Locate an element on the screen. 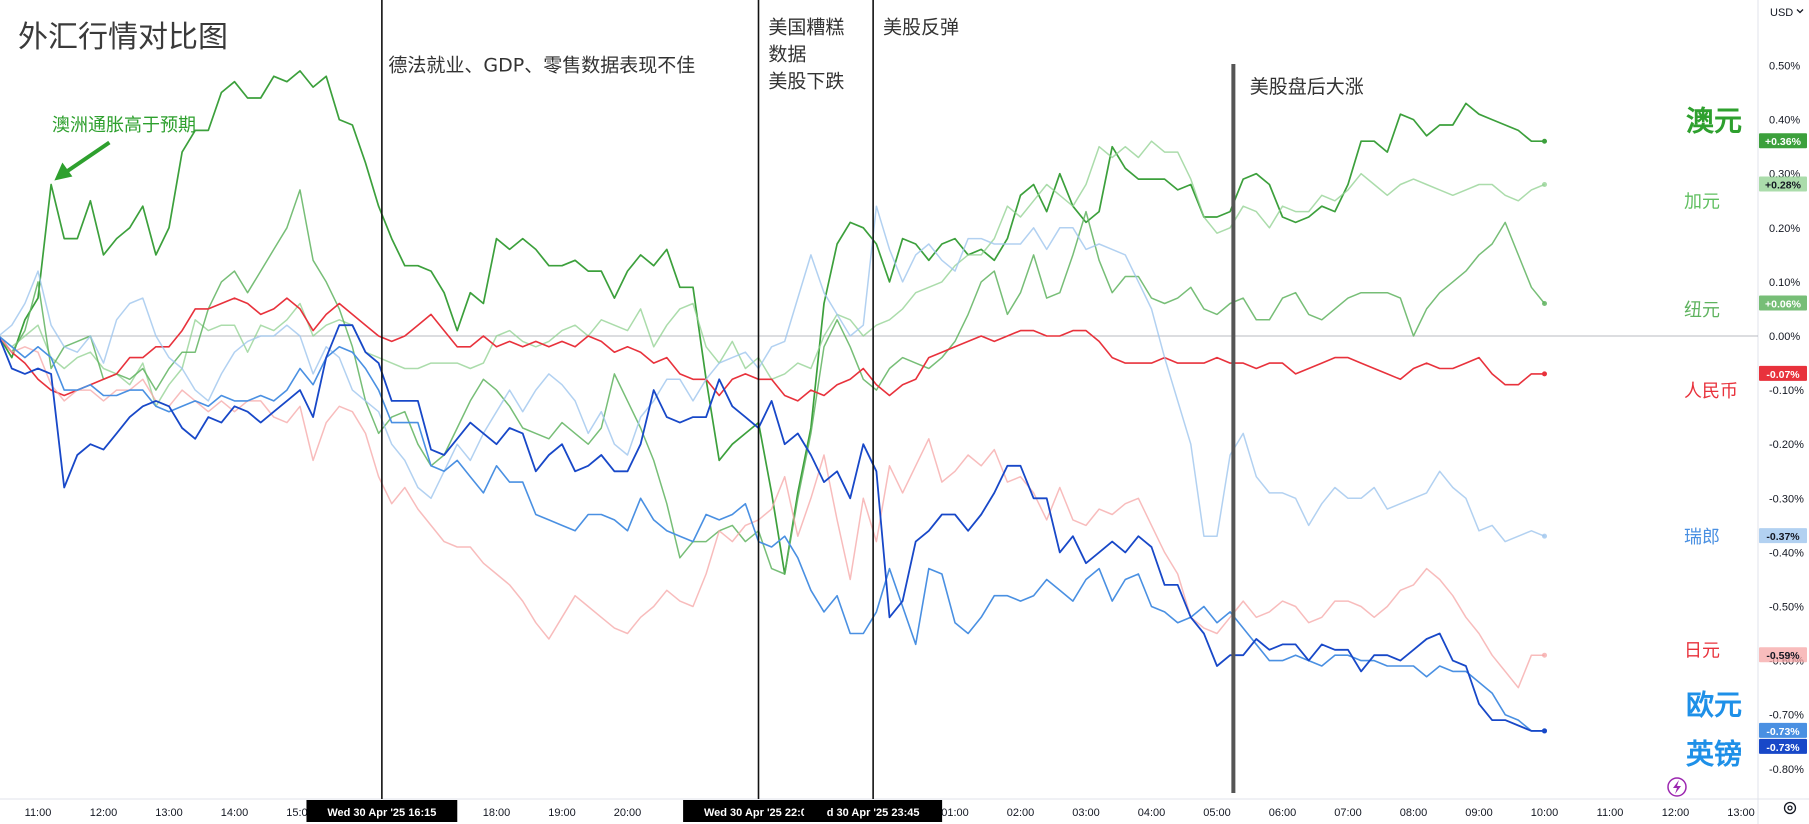 The image size is (1809, 824). event-annotation: 美国糟糕 is located at coordinates (806, 28).